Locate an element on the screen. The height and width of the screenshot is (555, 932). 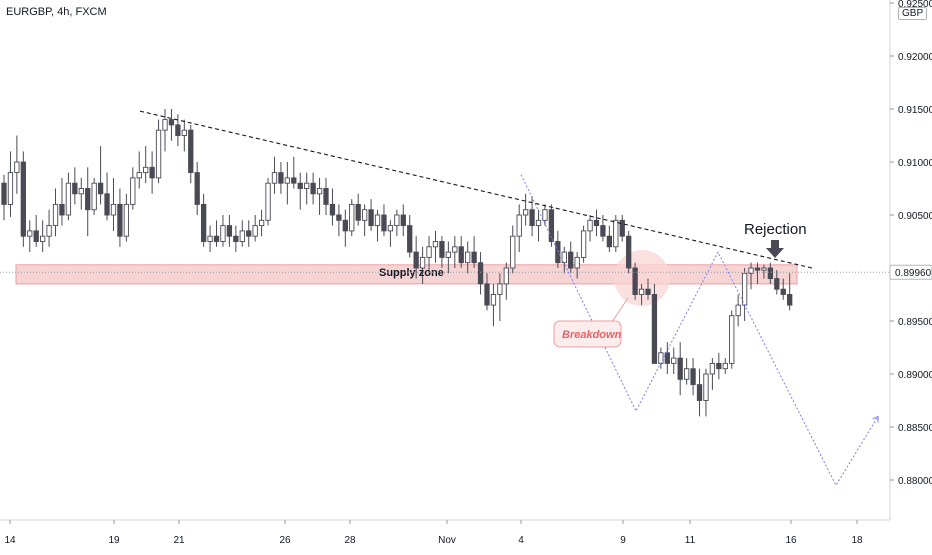
x-tick-label: 9 is located at coordinates (623, 540).